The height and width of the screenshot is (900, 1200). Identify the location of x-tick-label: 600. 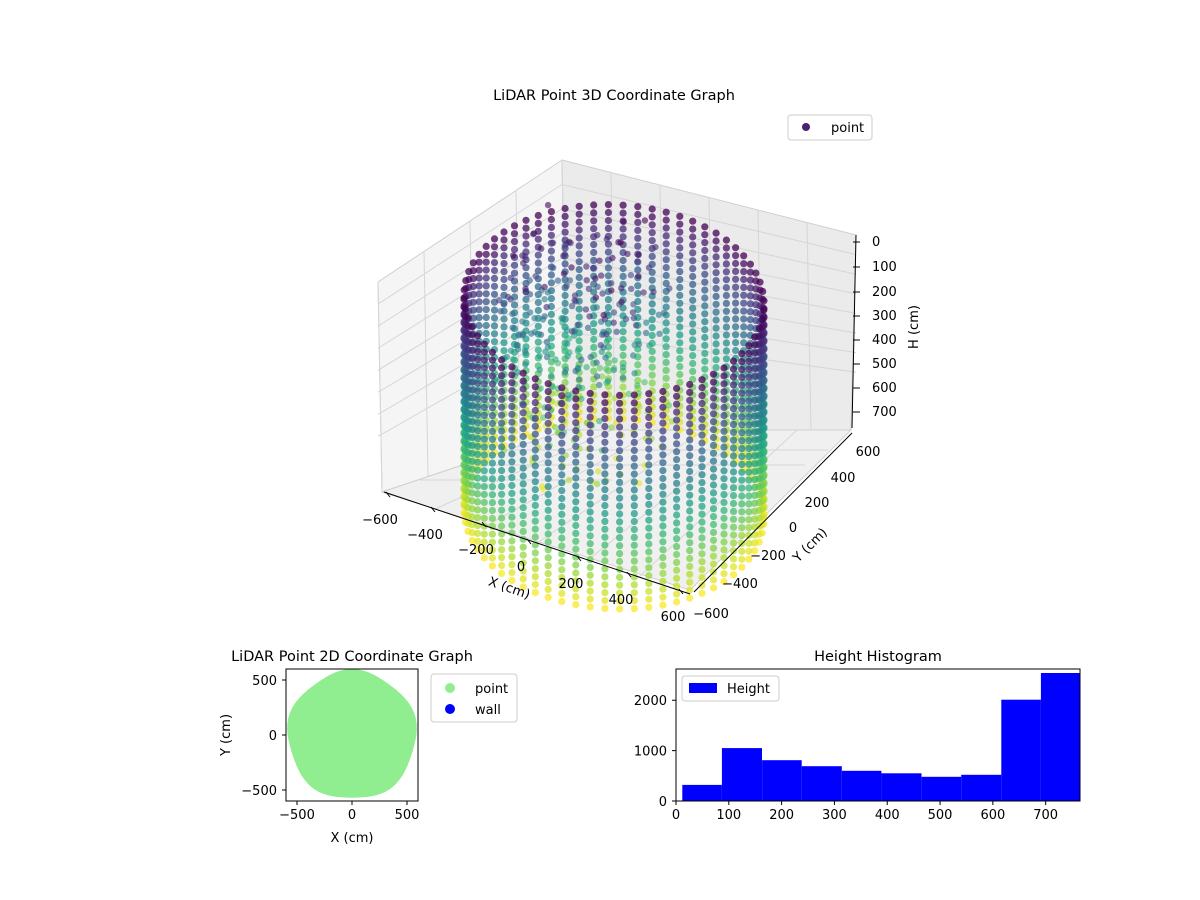
(992, 815).